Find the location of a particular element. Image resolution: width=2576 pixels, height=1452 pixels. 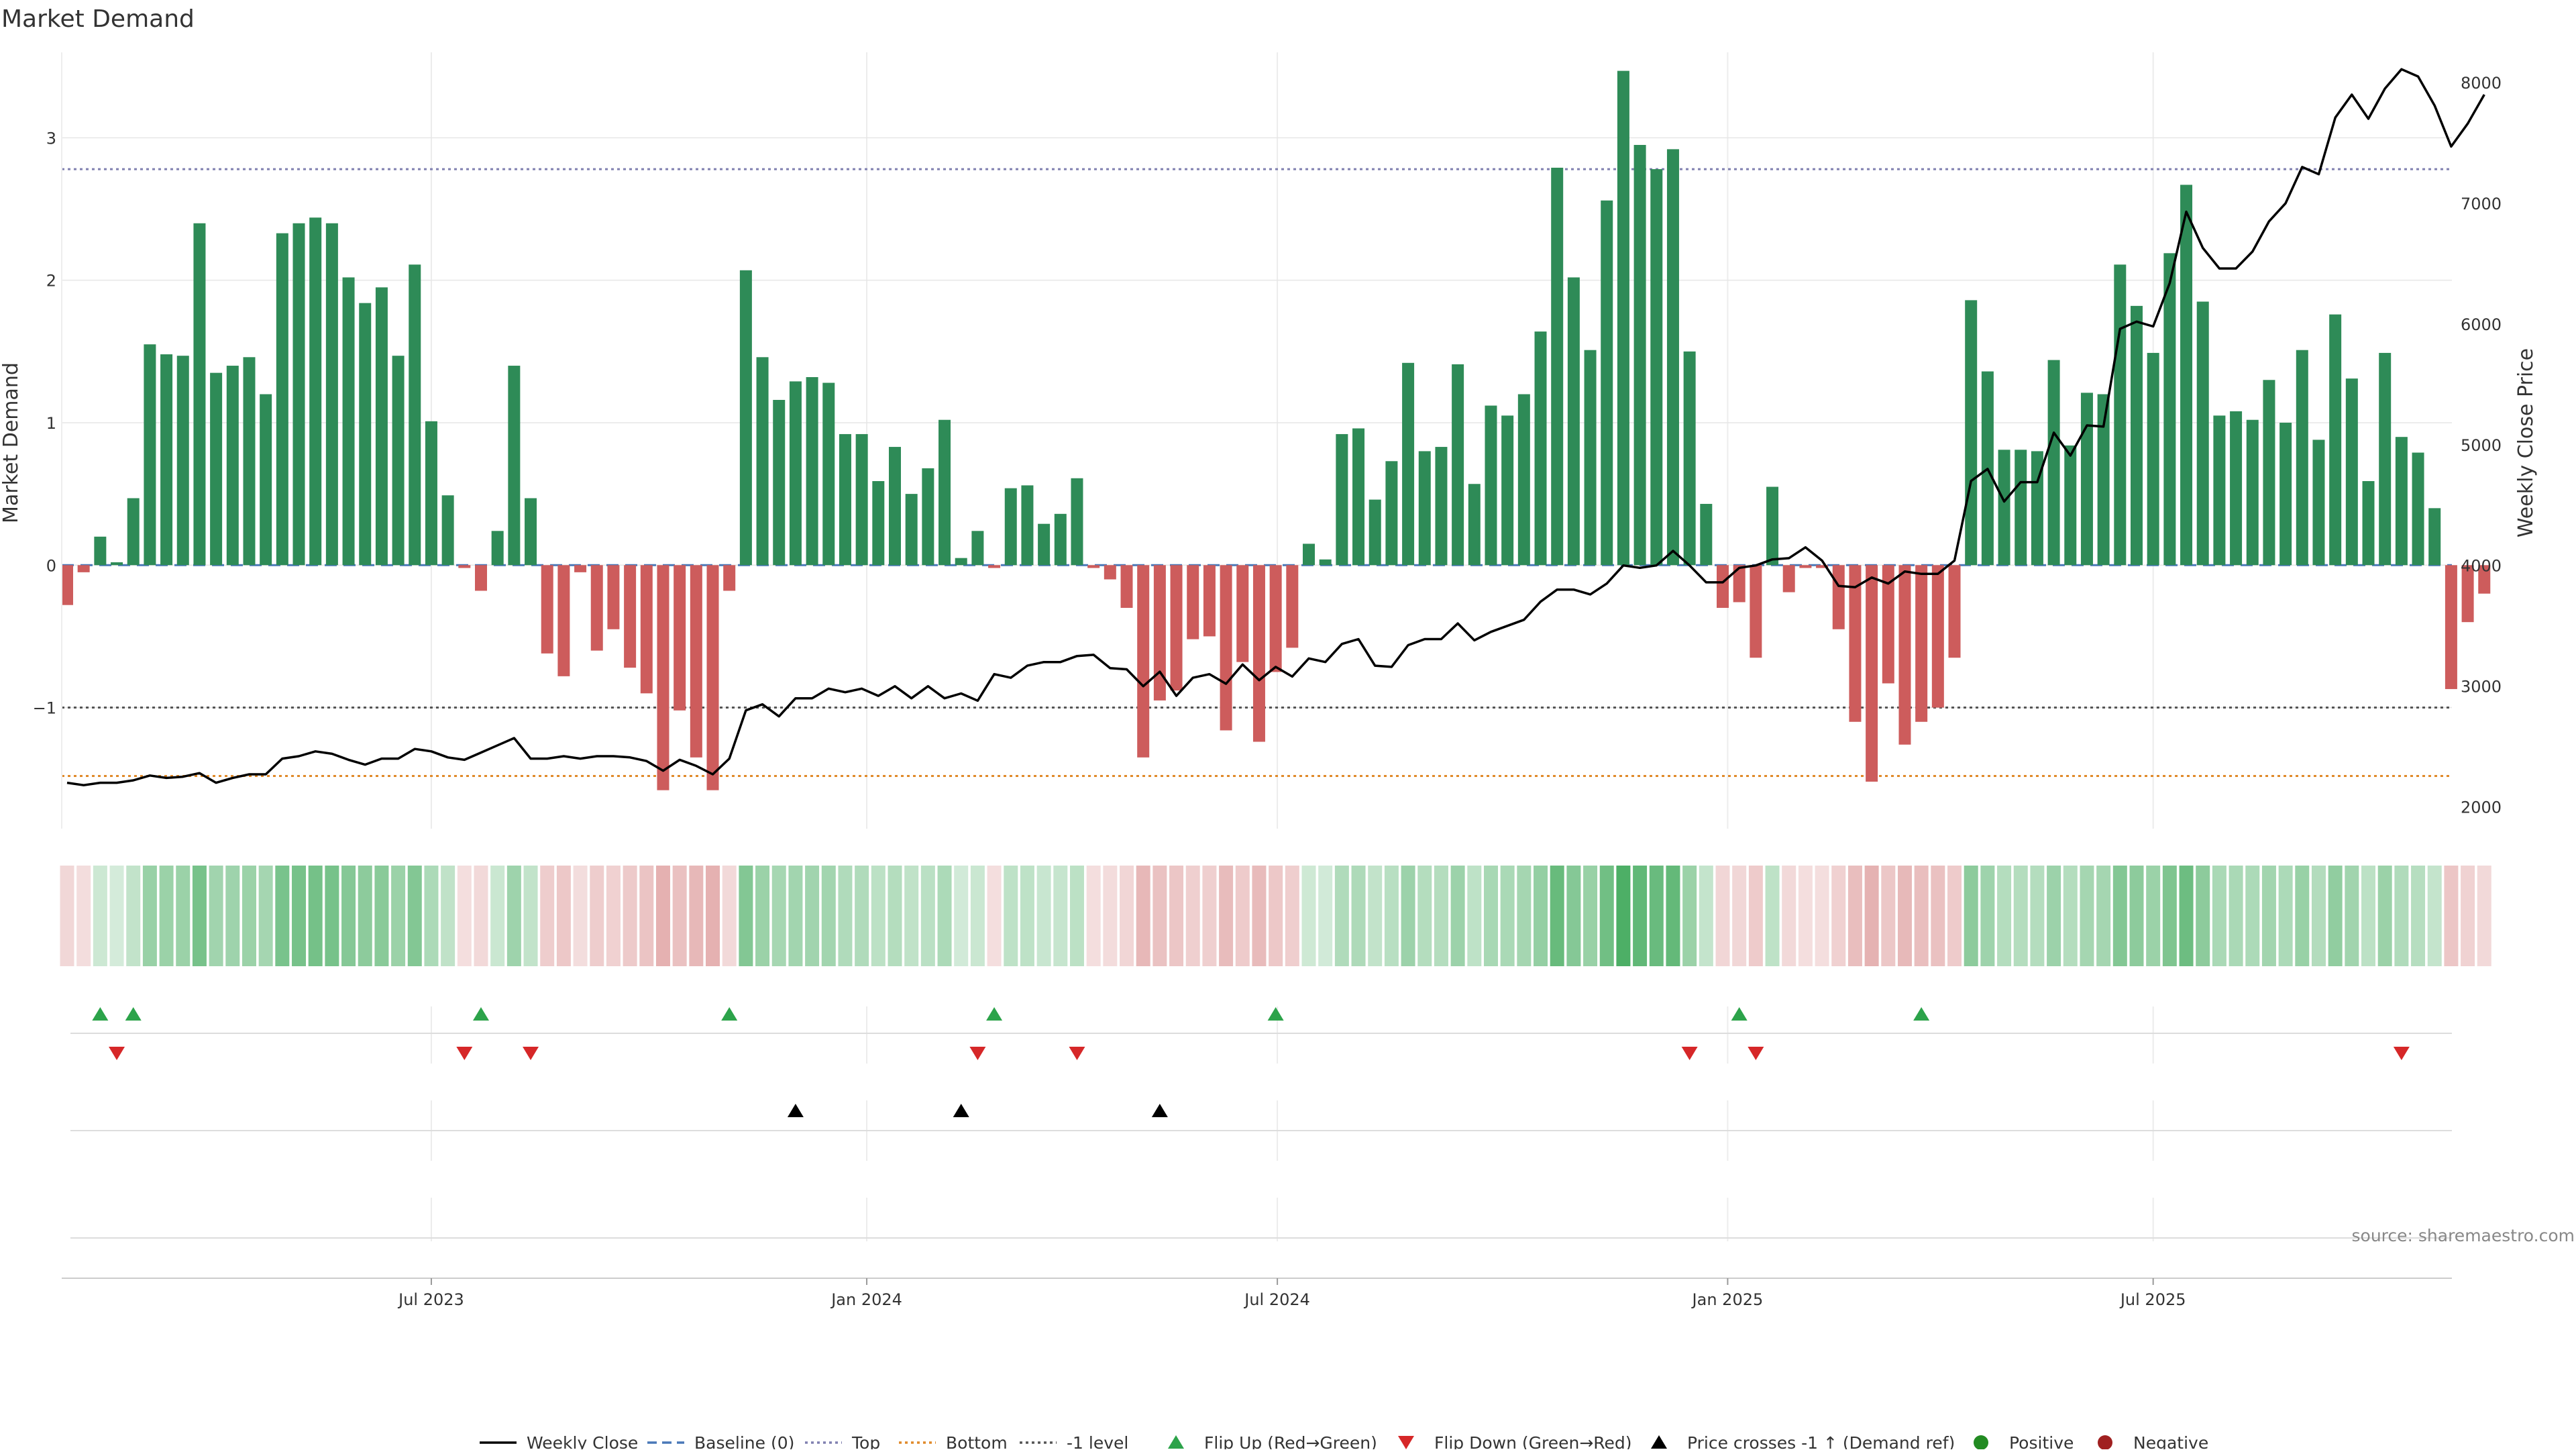

x-tick-label: Jul 2025 is located at coordinates (2152, 1300).